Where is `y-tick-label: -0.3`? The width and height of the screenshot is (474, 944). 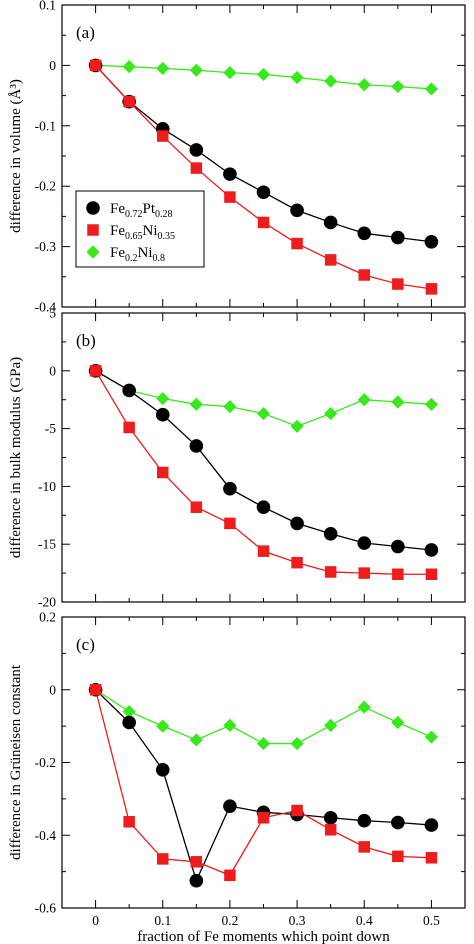
y-tick-label: -0.3 is located at coordinates (46, 246).